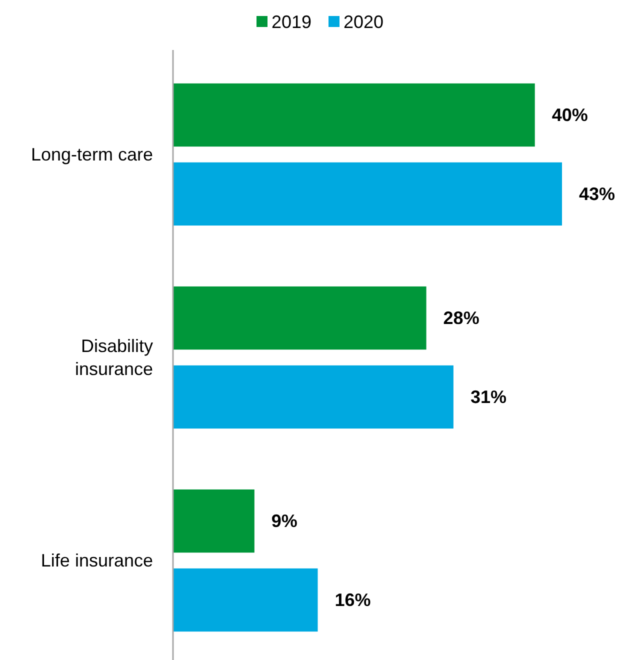  Describe the element at coordinates (284, 521) in the screenshot. I see `data-label: 9%` at that location.